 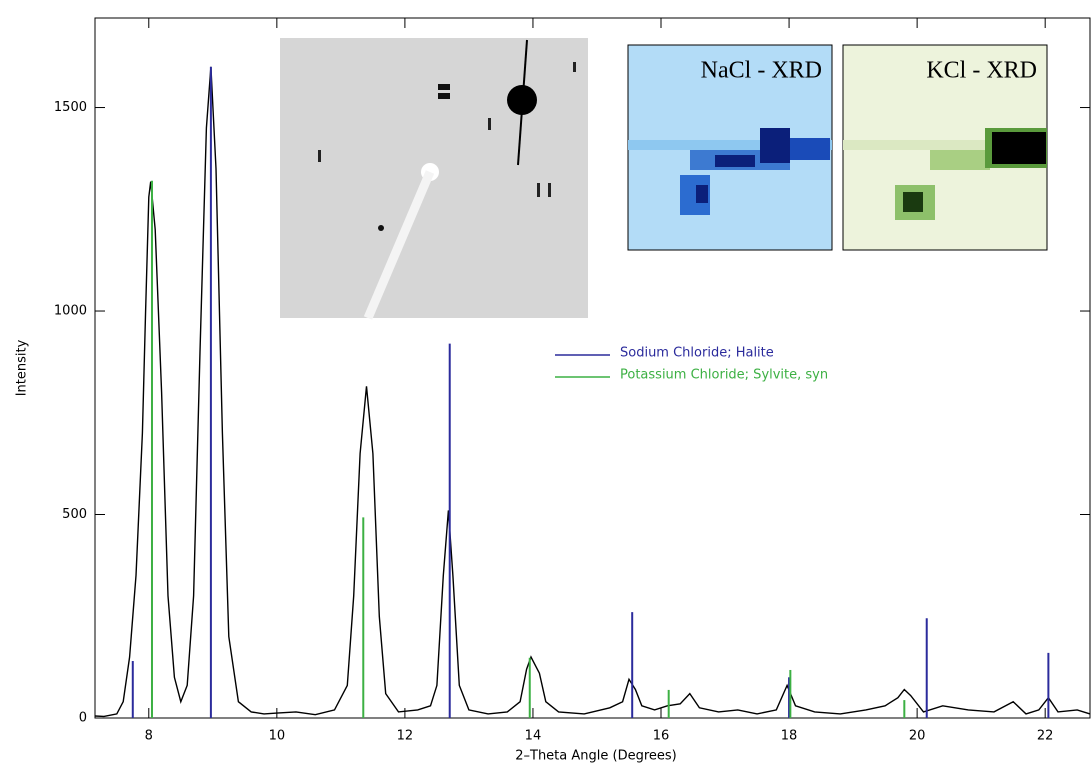 I want to click on x-tick-label: 16, so click(x=661, y=736).